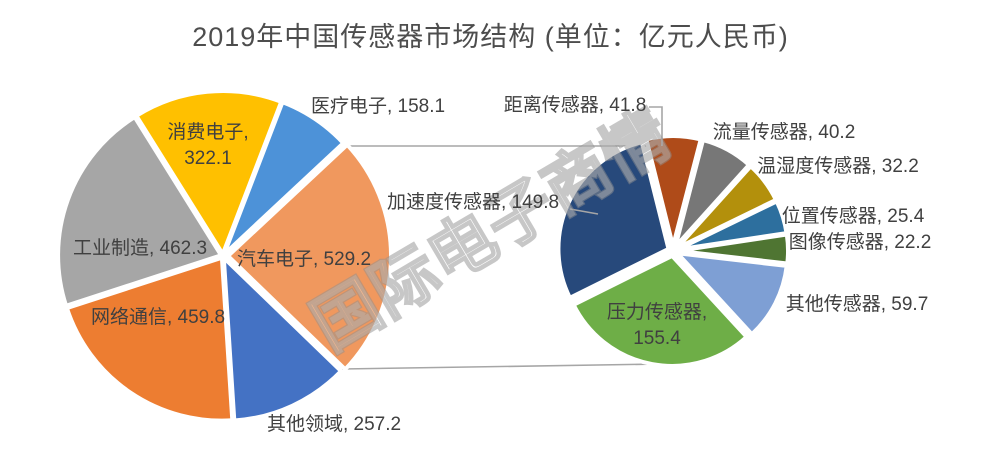  What do you see at coordinates (784, 132) in the screenshot?
I see `market-by-sensor-type-data-label-1: 流量传感器, 40.2` at bounding box center [784, 132].